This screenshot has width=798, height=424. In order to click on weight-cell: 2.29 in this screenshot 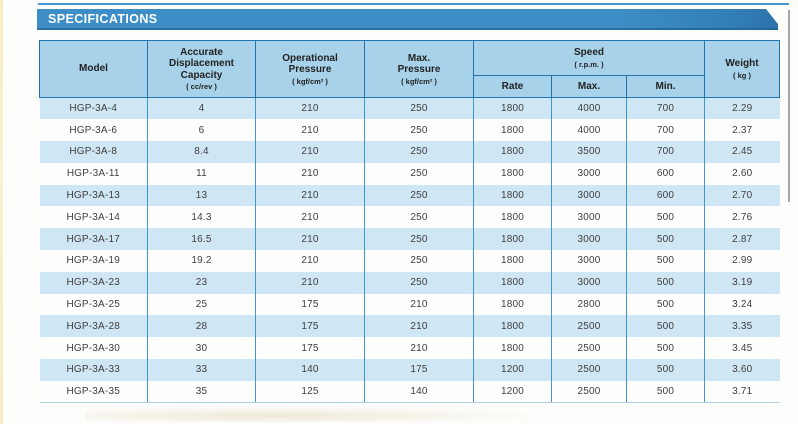, I will do `click(742, 108)`.